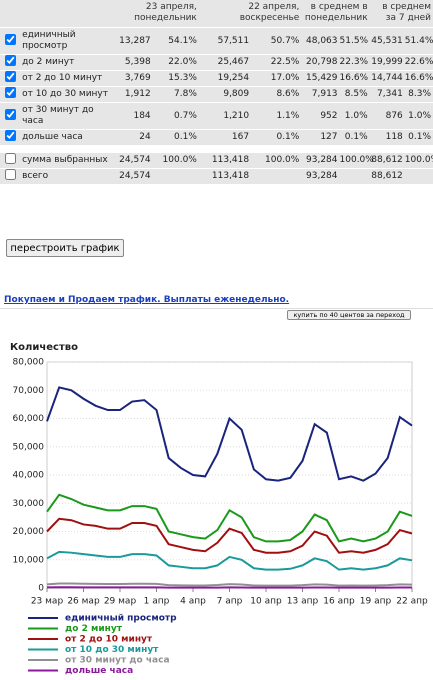 The width and height of the screenshot is (433, 680). What do you see at coordinates (56, 14) in the screenshot?
I see `header-blank` at bounding box center [56, 14].